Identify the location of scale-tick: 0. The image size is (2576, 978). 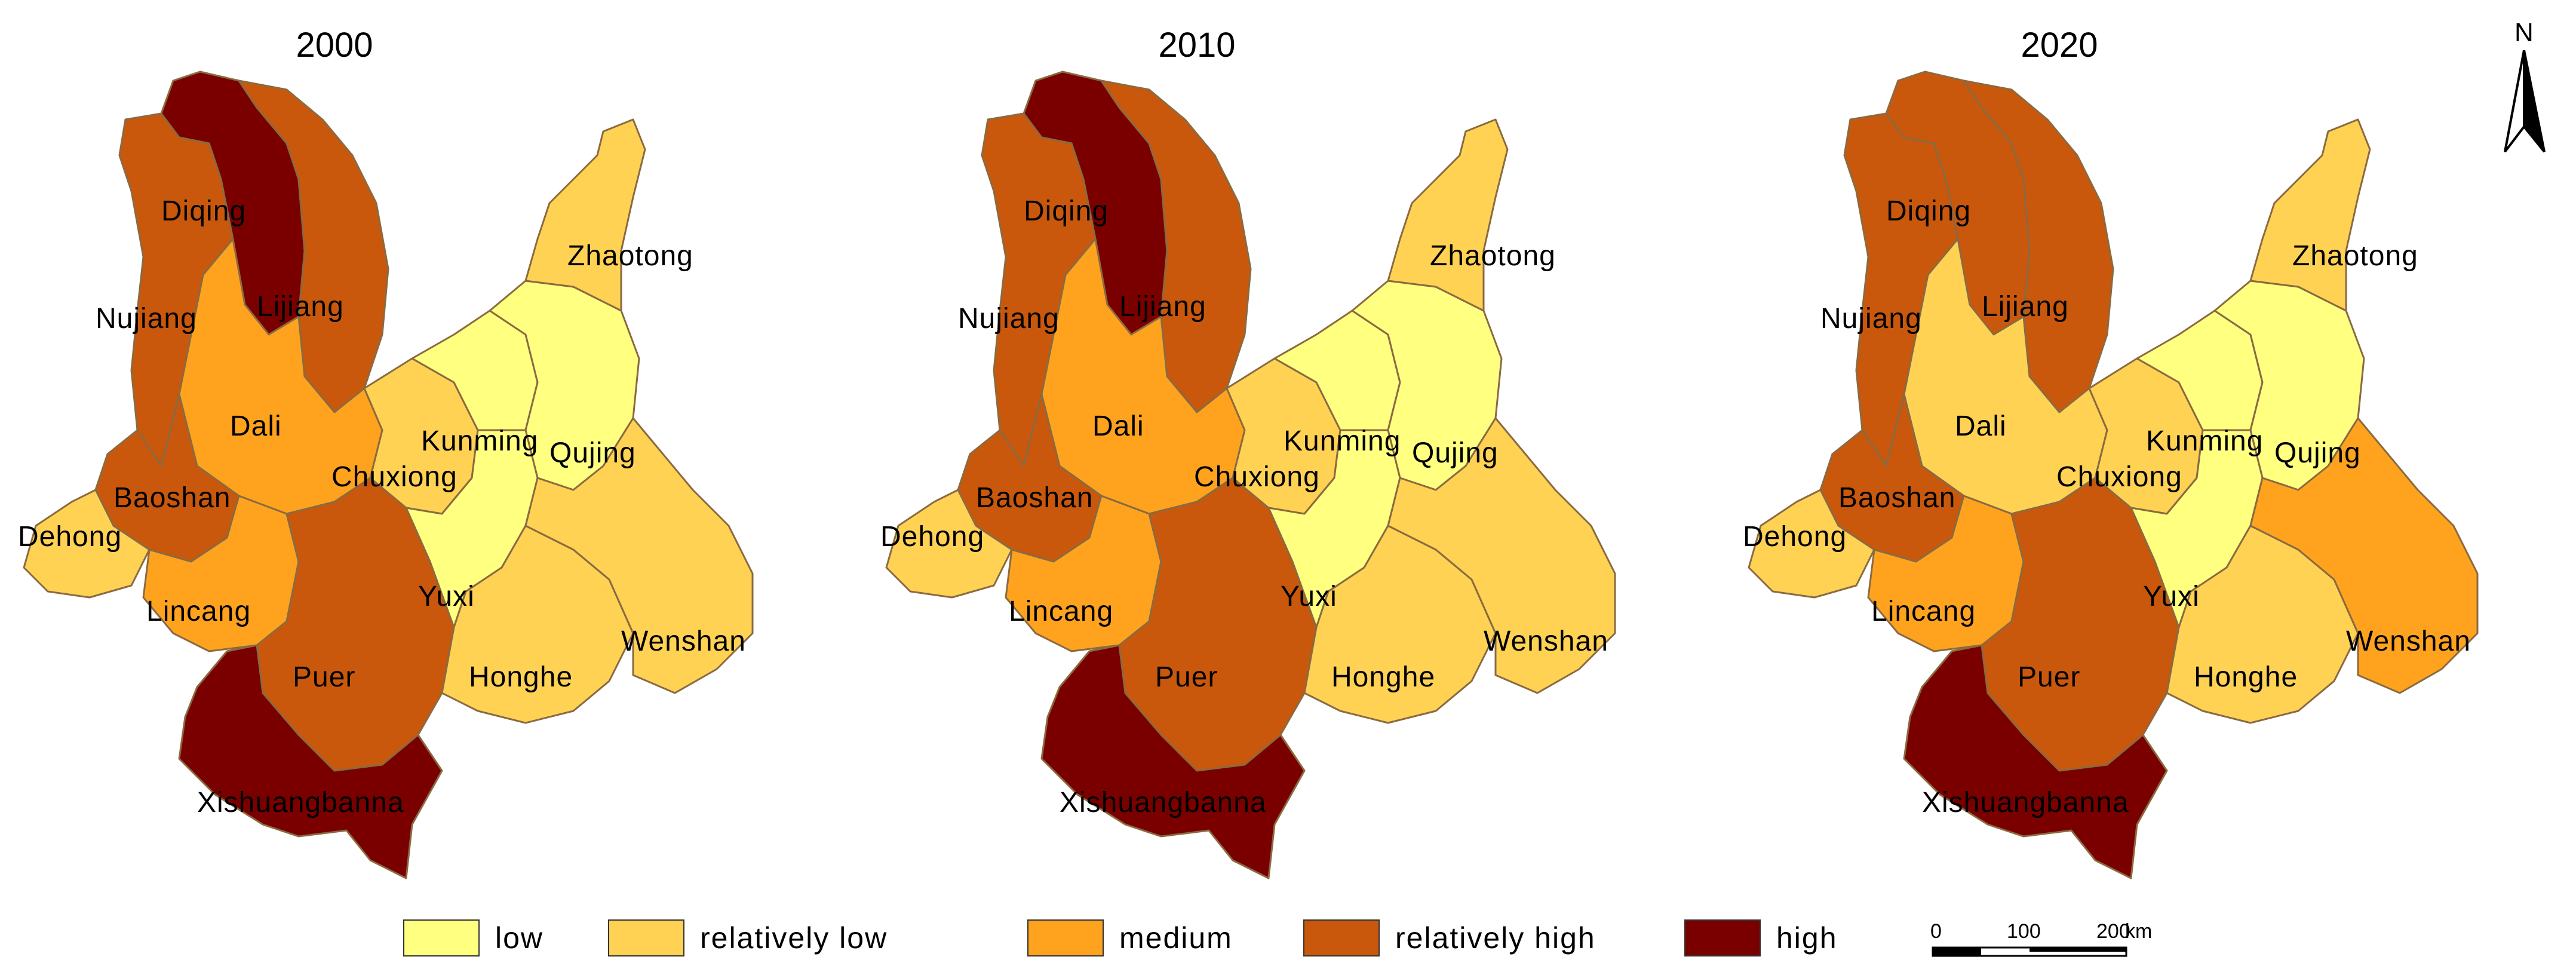
(1936, 931).